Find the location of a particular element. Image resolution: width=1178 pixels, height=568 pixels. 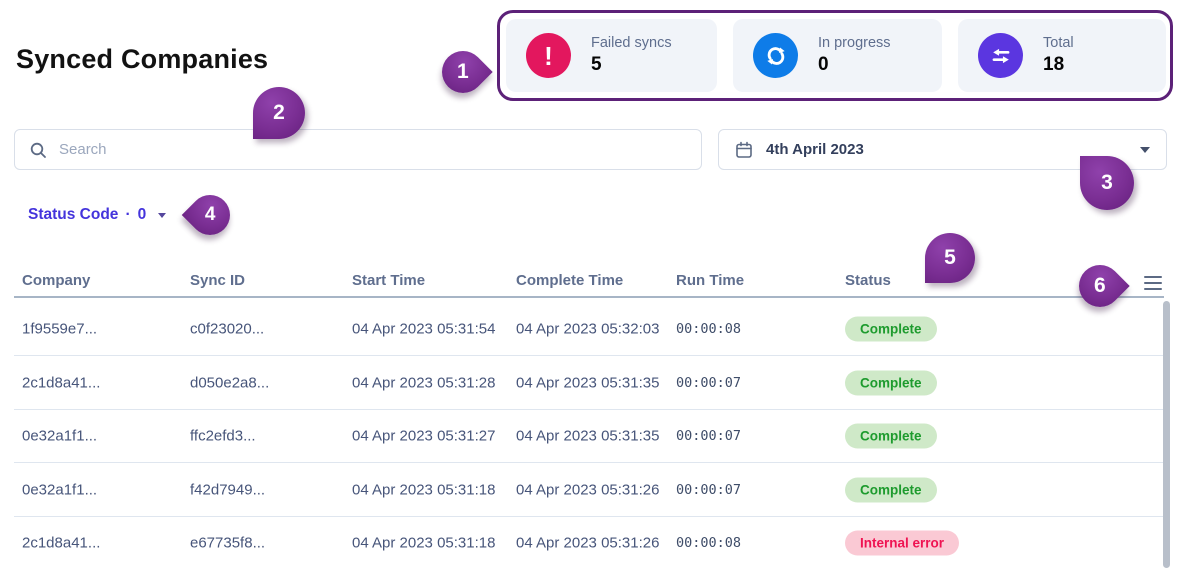

search-input is located at coordinates (373, 149).